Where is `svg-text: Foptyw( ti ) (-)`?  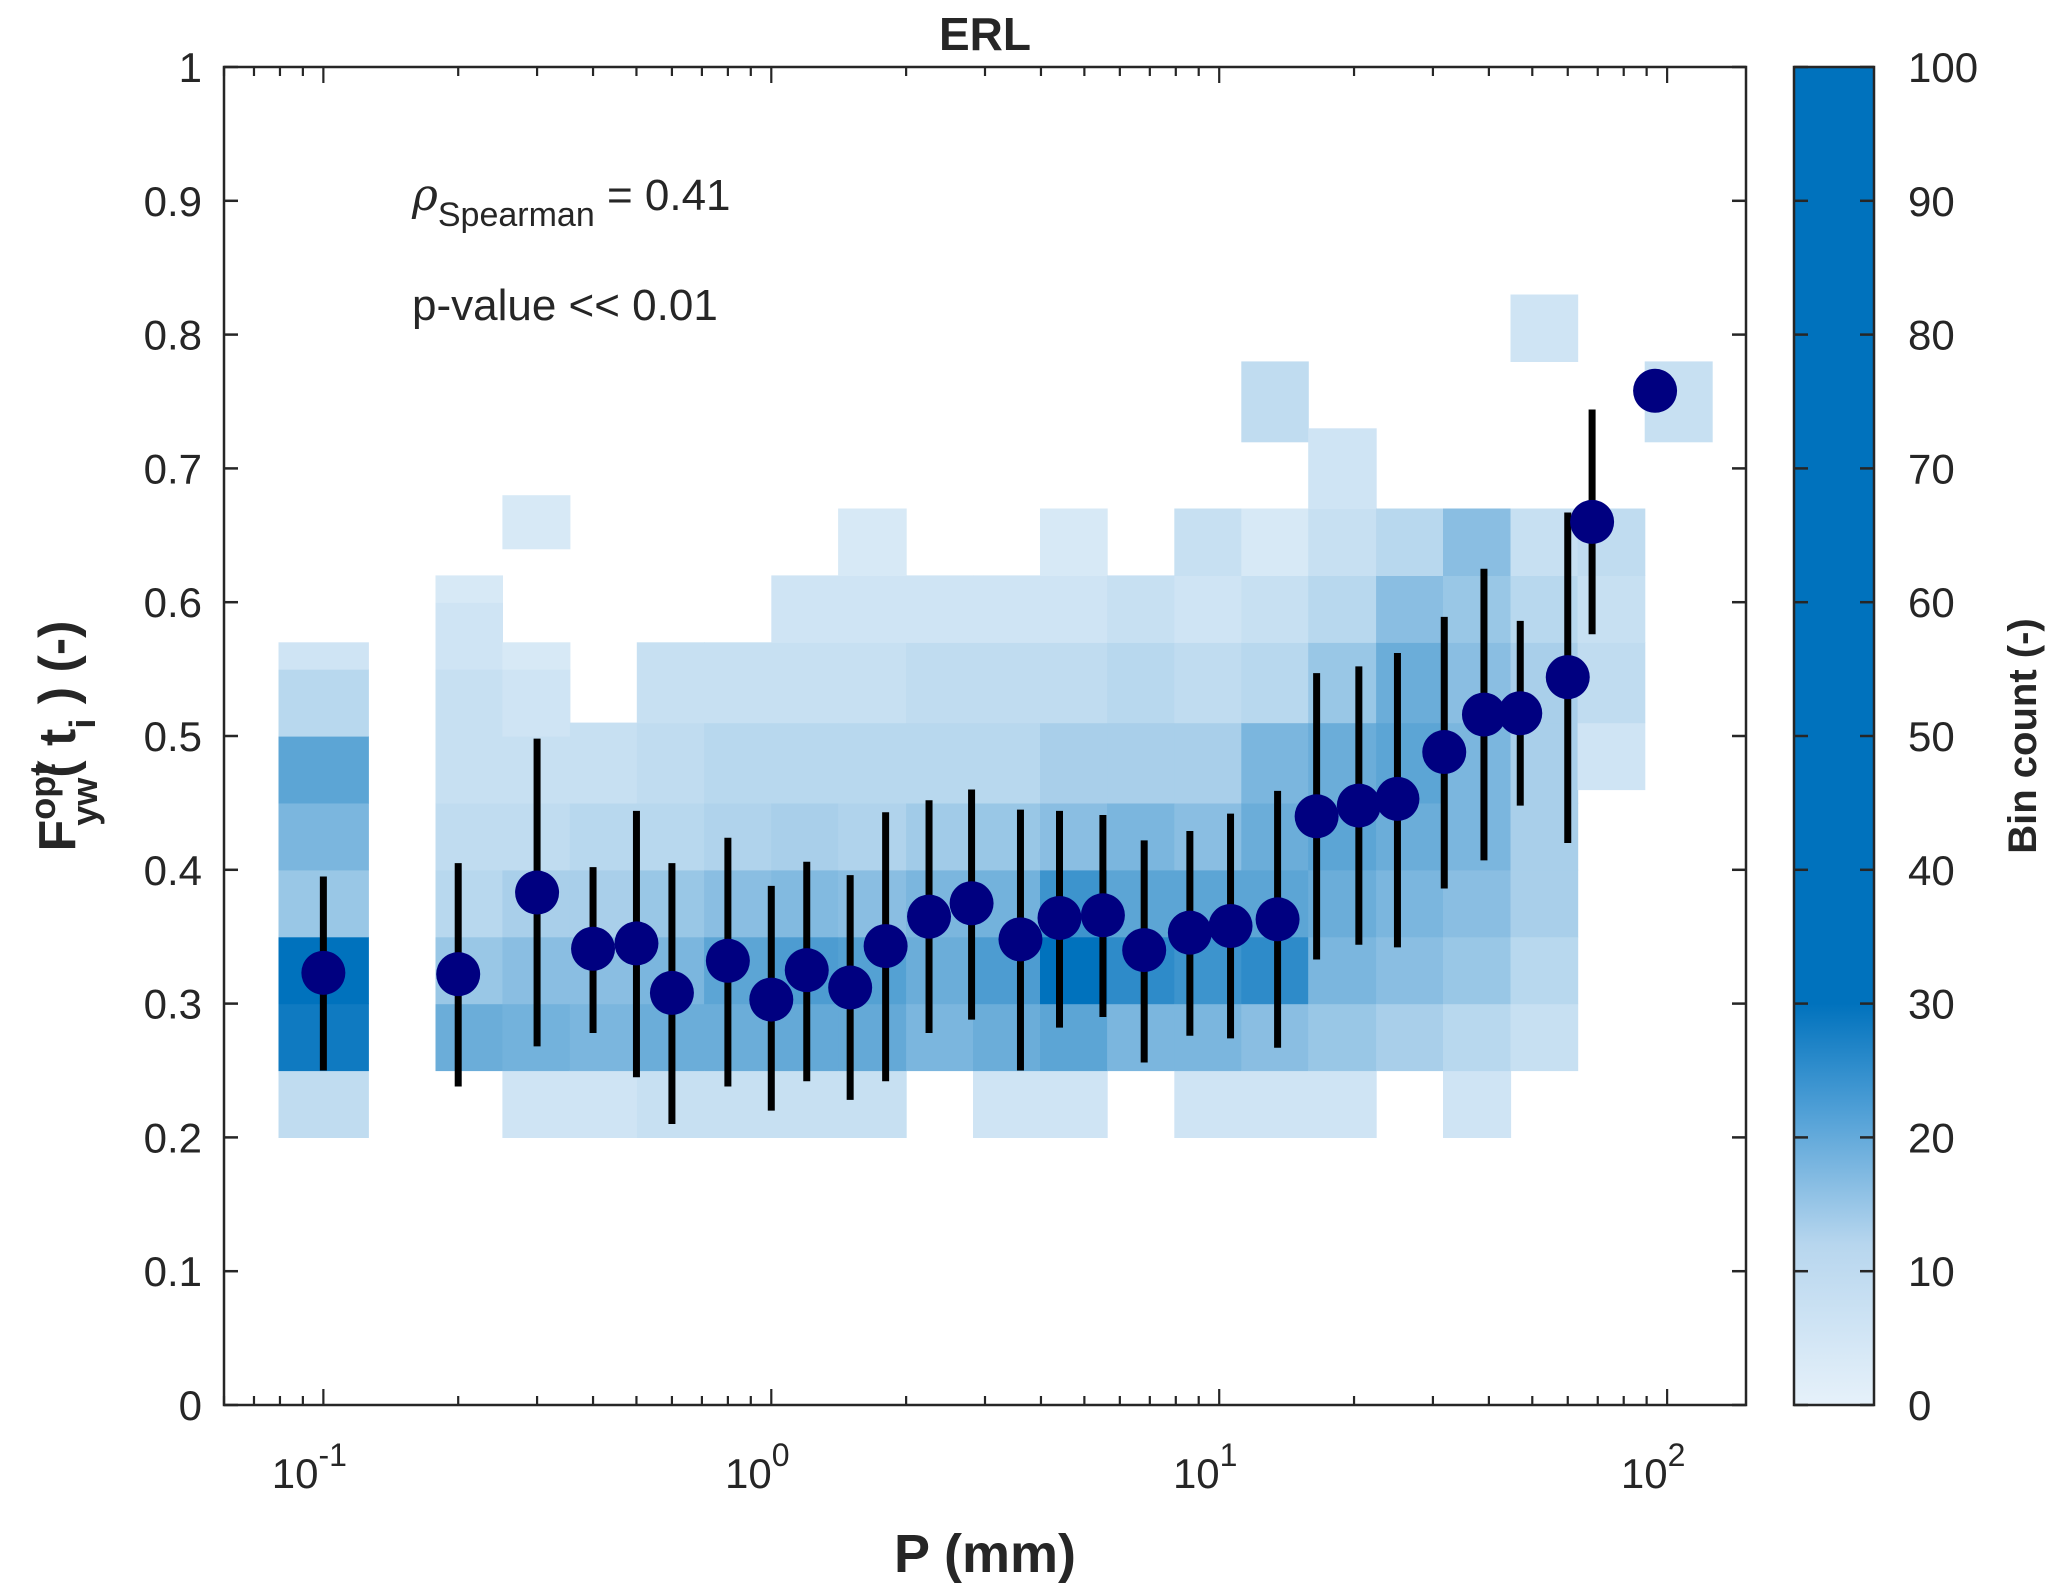 svg-text: Foptyw( ti ) (-) is located at coordinates (63, 735).